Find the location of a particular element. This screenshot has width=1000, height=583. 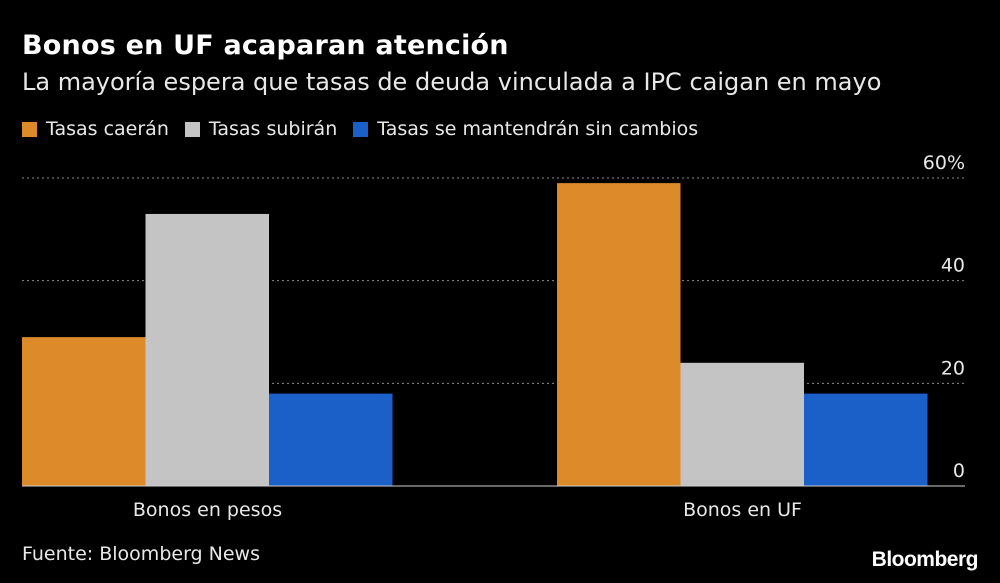

x-category-label-pesos: Bonos en pesos is located at coordinates (207, 510).